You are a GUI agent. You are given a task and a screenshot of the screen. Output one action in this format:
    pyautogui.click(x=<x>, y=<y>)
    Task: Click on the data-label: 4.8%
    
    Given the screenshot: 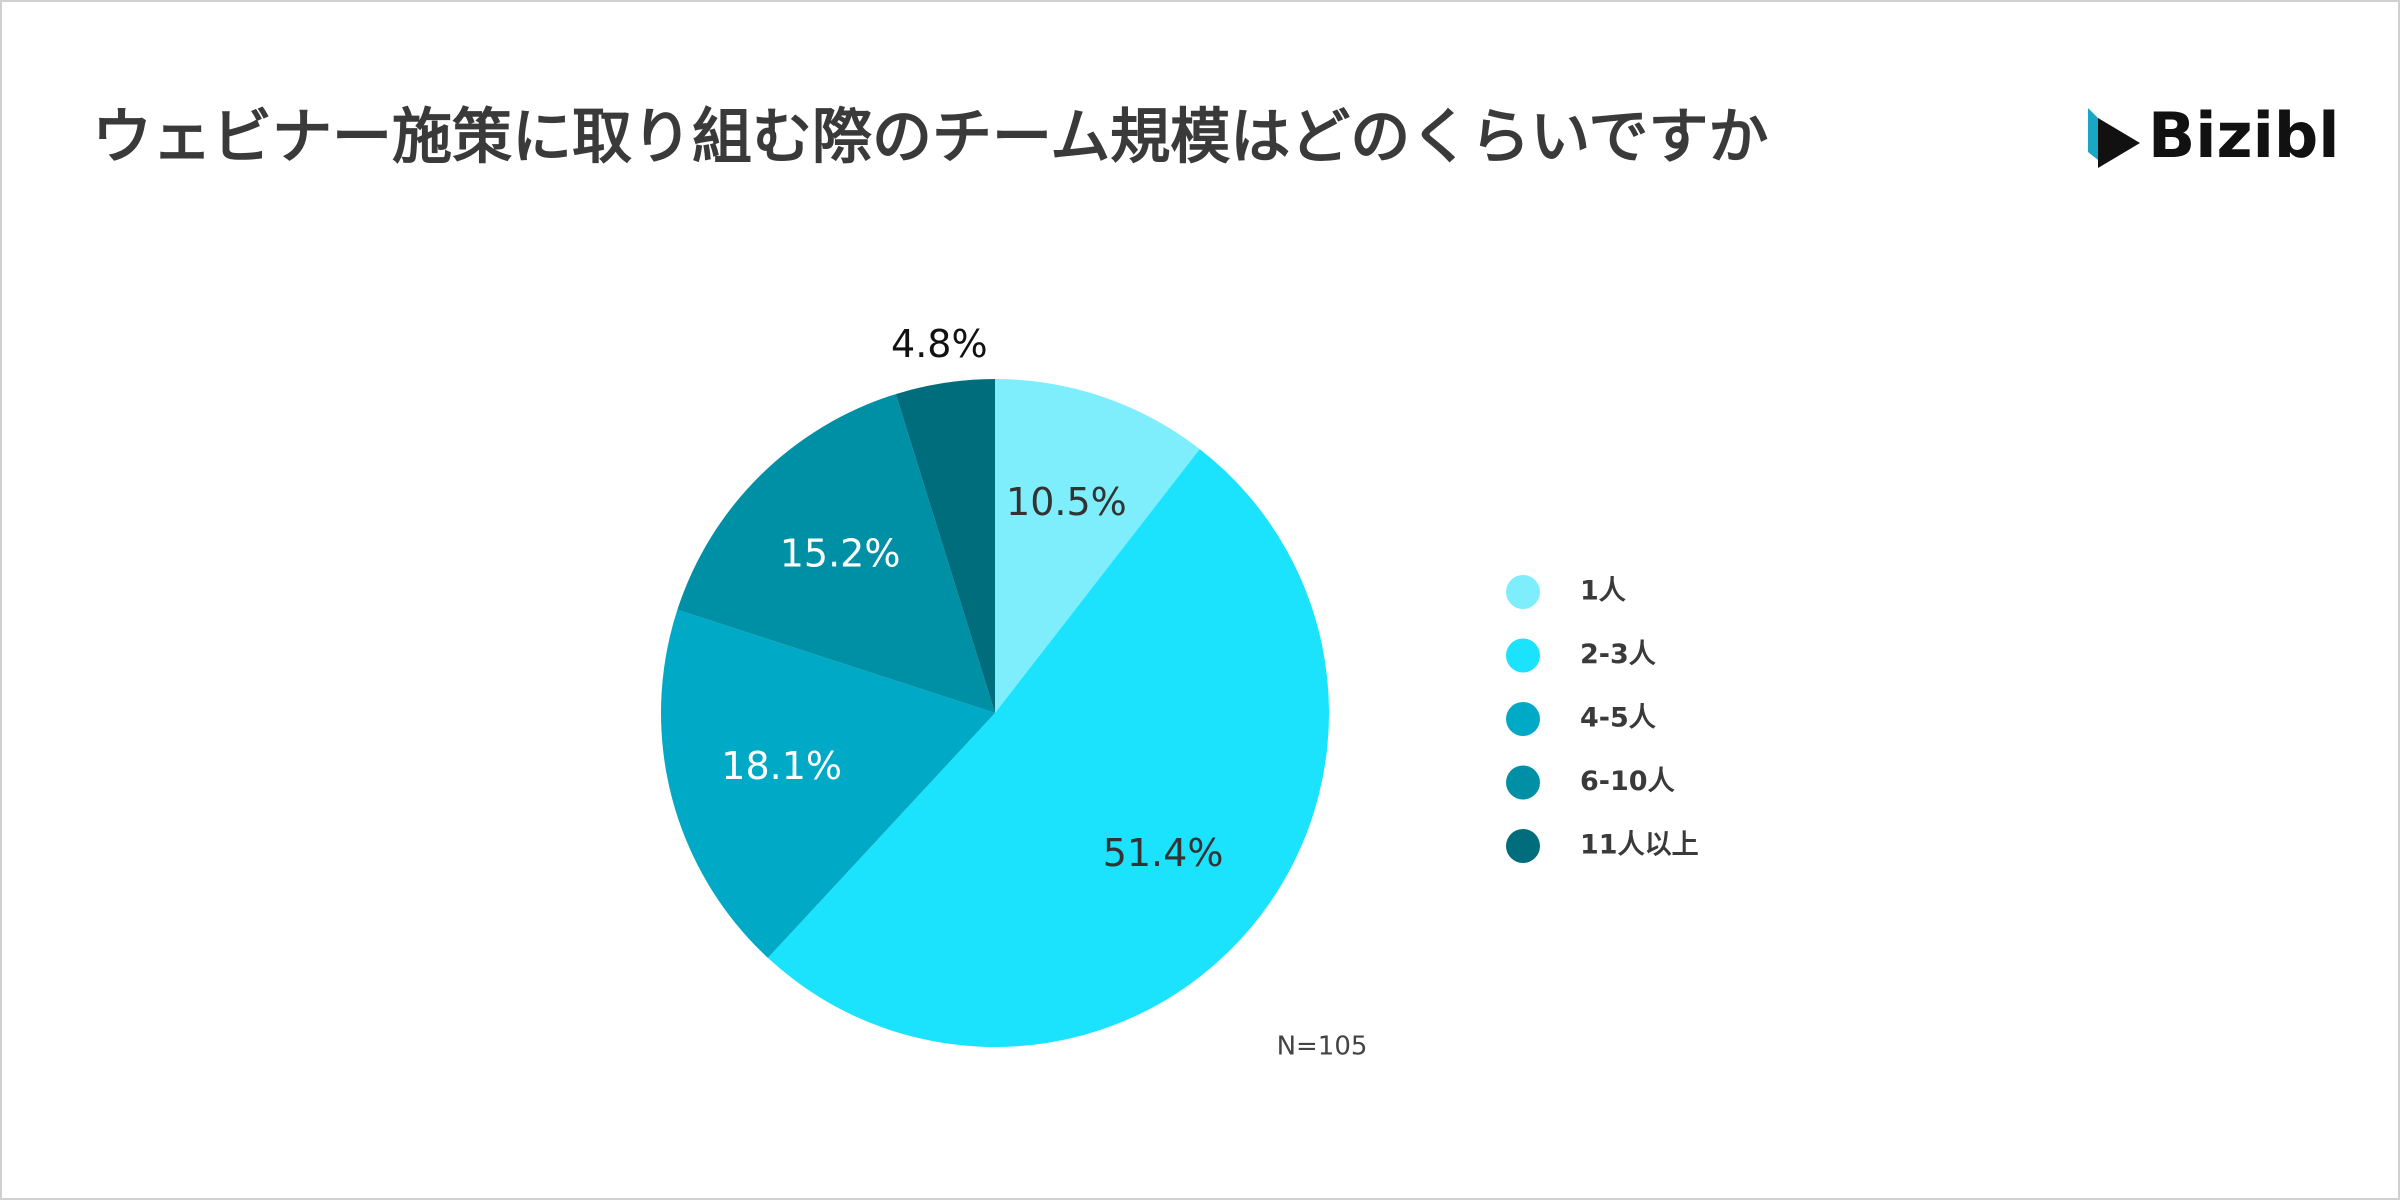 What is the action you would take?
    pyautogui.click(x=939, y=344)
    